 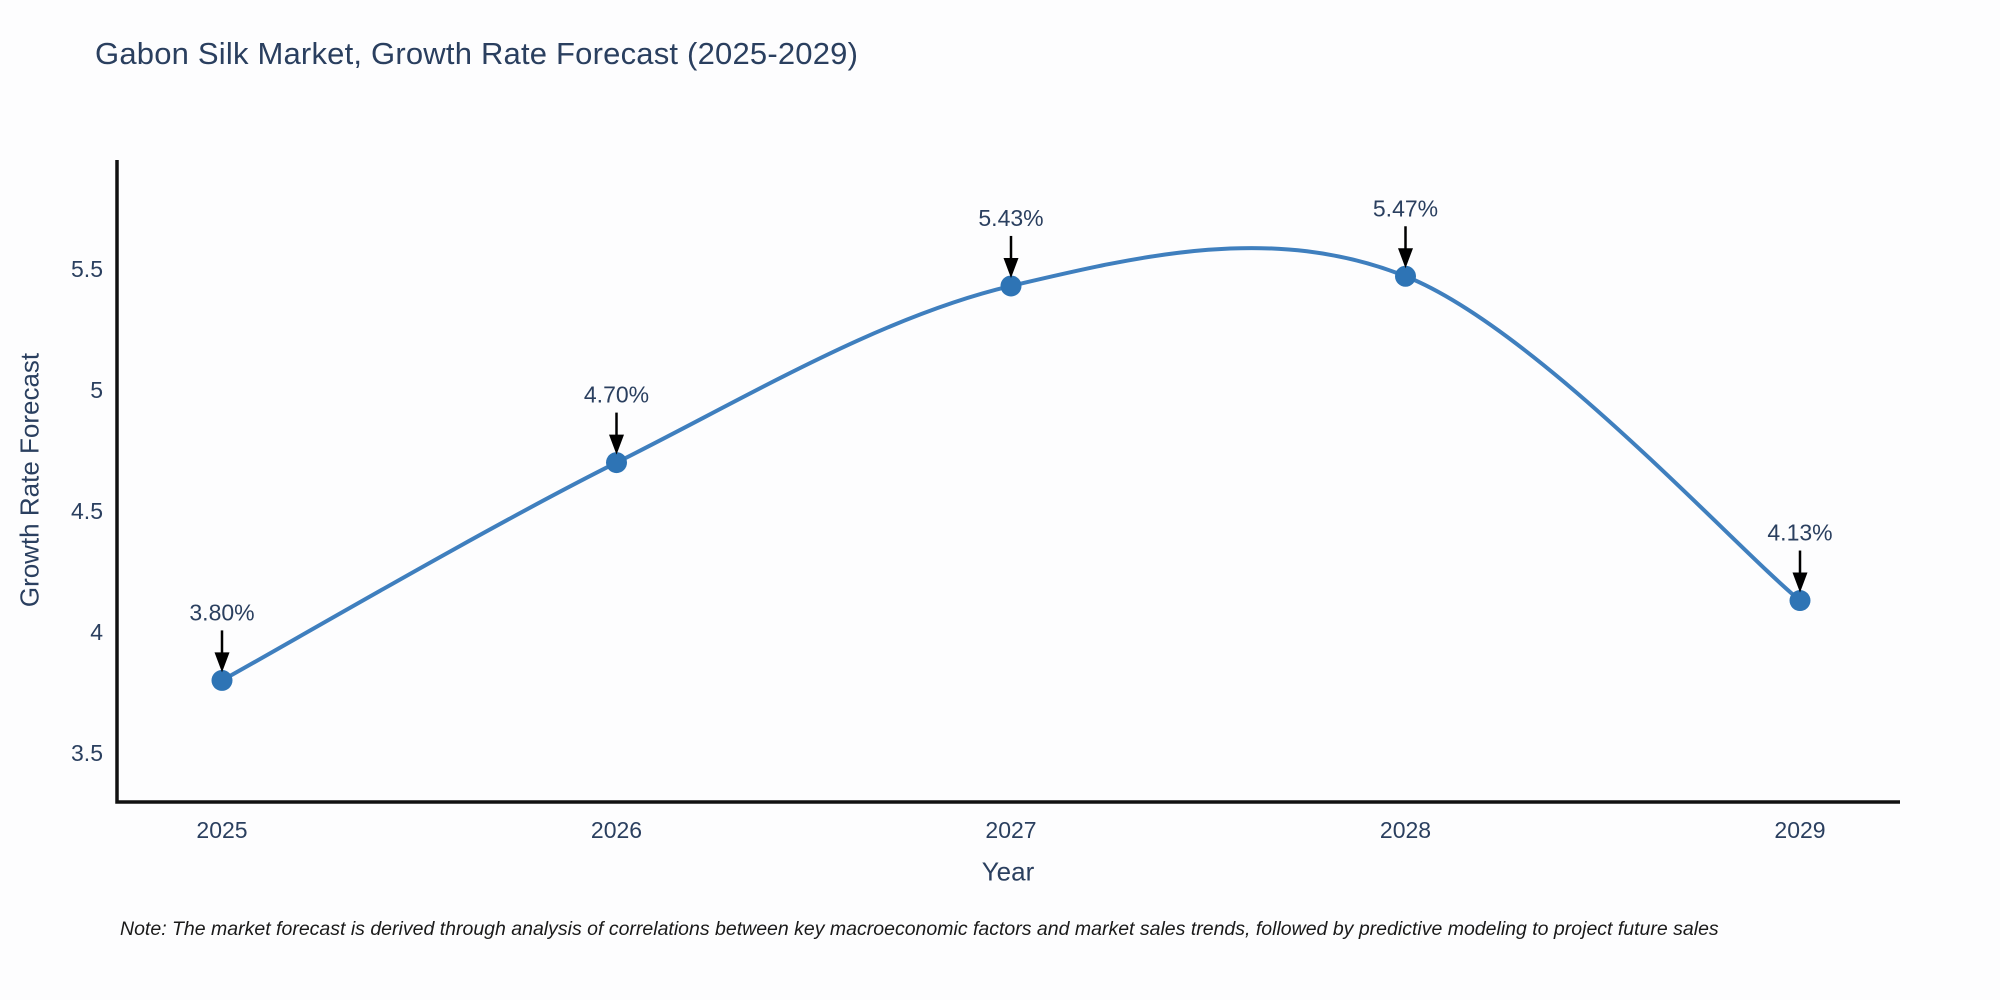 I want to click on x-tick-label: 2027, so click(x=1010, y=830).